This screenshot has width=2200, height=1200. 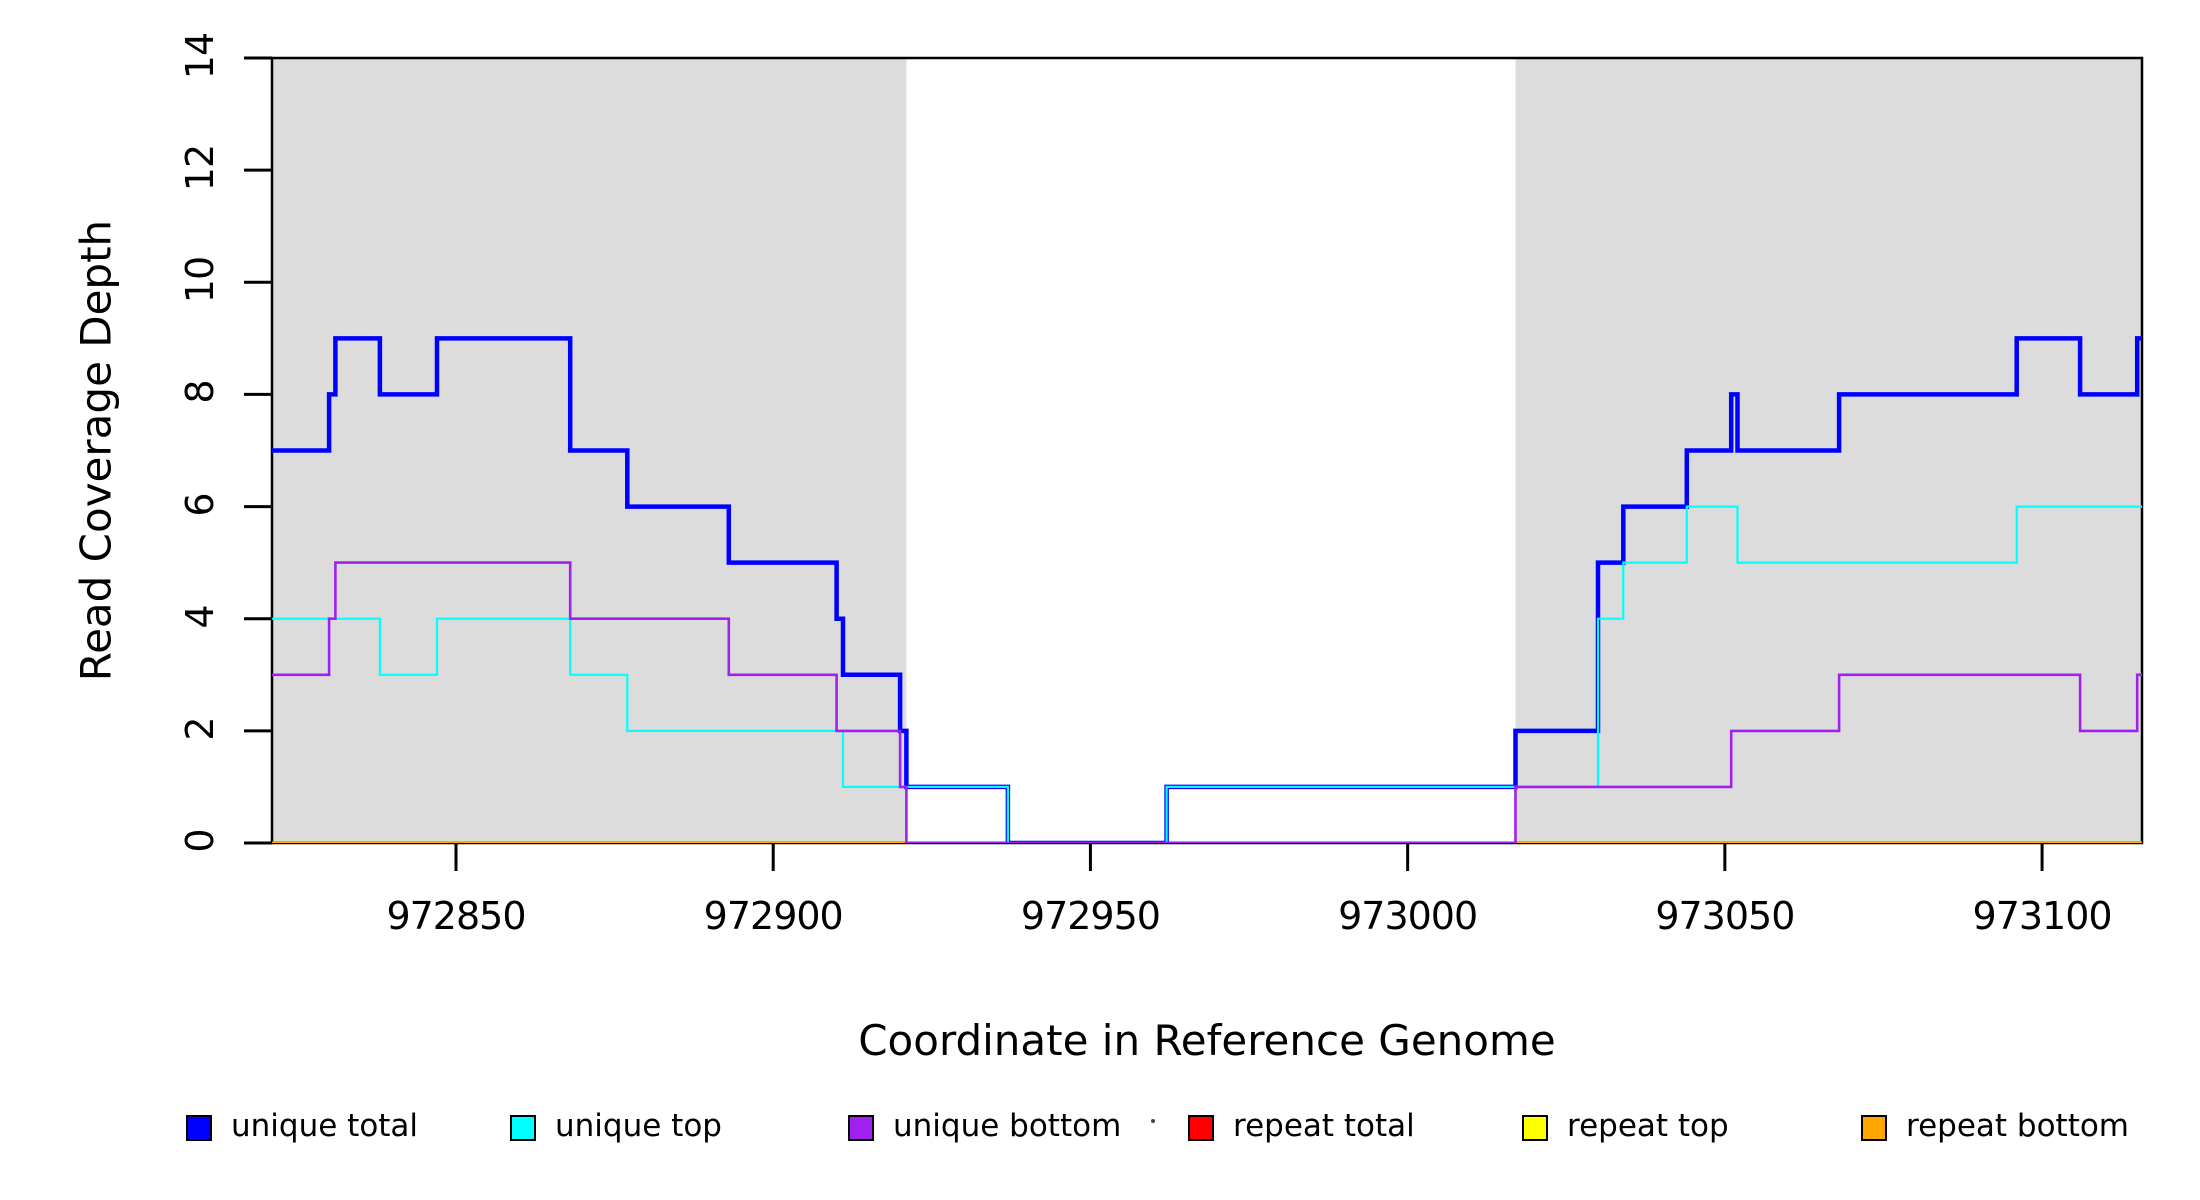 What do you see at coordinates (1874, 1128) in the screenshot?
I see `repeat-bottom-swatch` at bounding box center [1874, 1128].